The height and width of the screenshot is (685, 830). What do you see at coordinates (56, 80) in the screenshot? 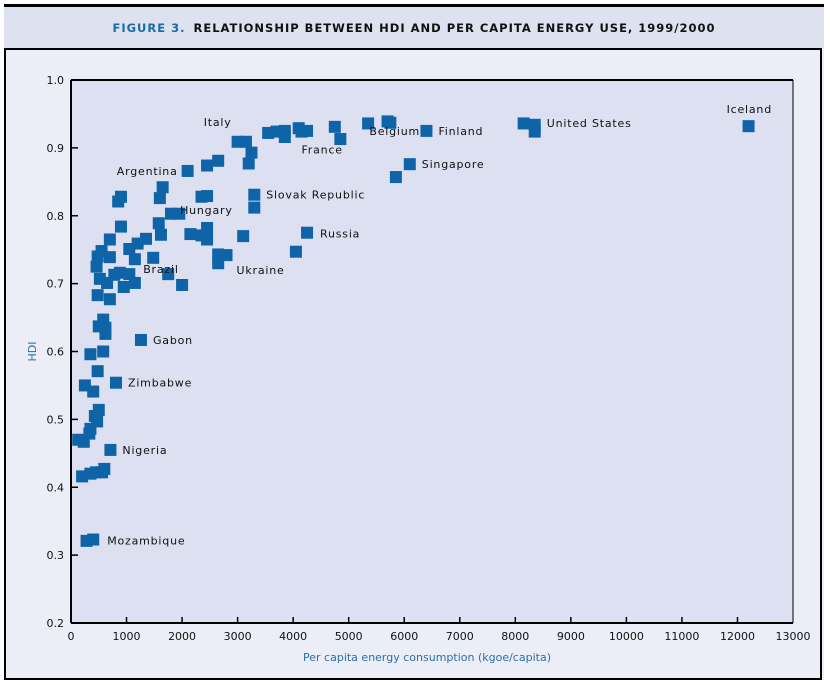
I see `y-tick-label: 1.0` at bounding box center [56, 80].